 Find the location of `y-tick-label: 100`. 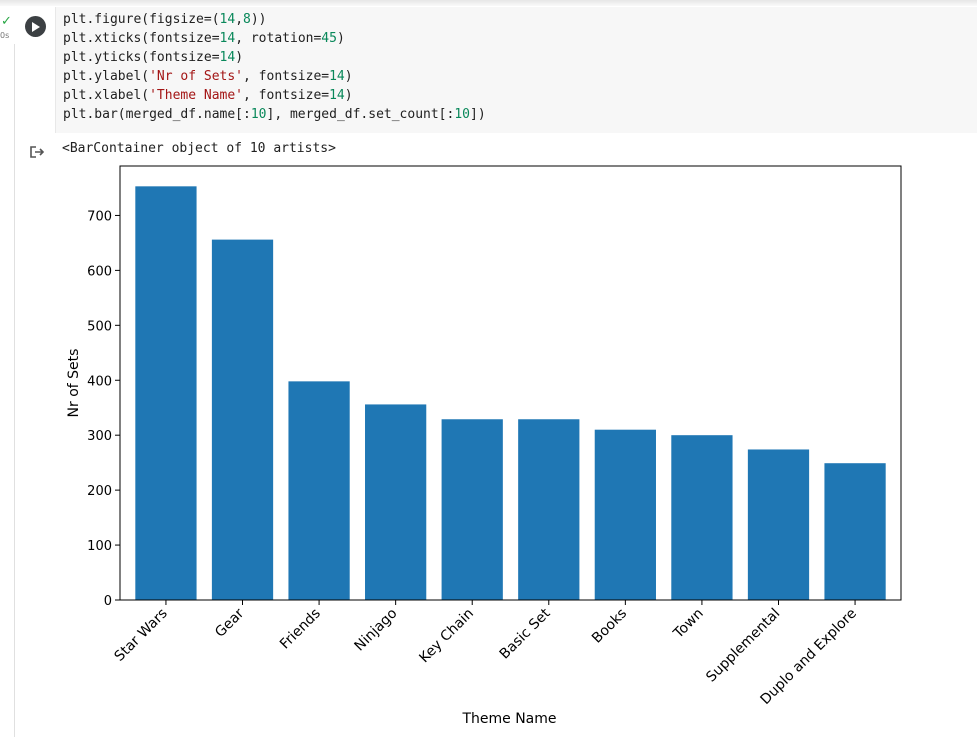

y-tick-label: 100 is located at coordinates (99, 546).